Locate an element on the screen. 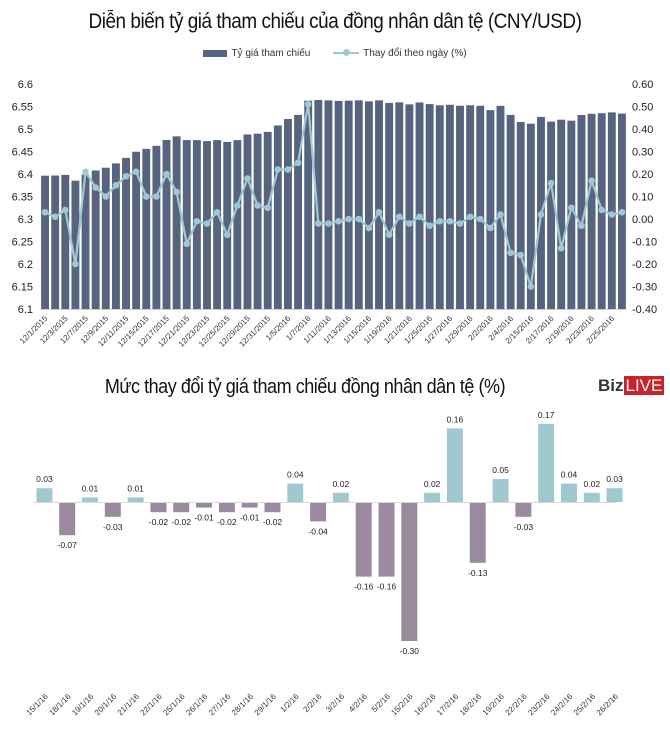  data-label: -0.30 is located at coordinates (410, 651).